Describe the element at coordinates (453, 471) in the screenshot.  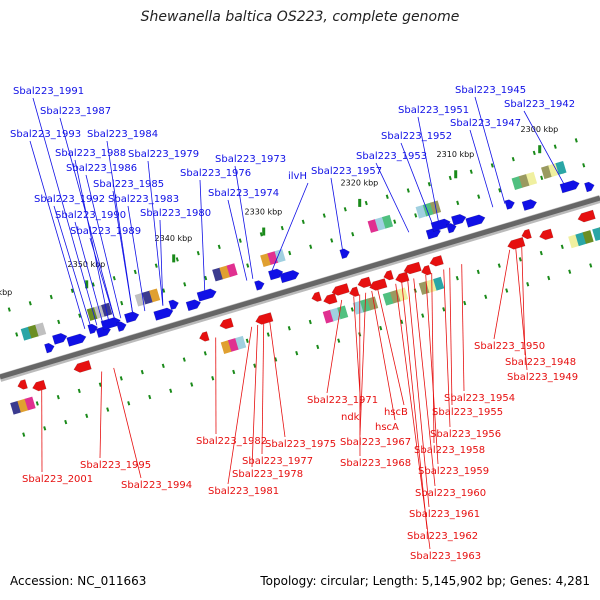
I see `reverse-gene-label: Sbal223_1959` at that location.